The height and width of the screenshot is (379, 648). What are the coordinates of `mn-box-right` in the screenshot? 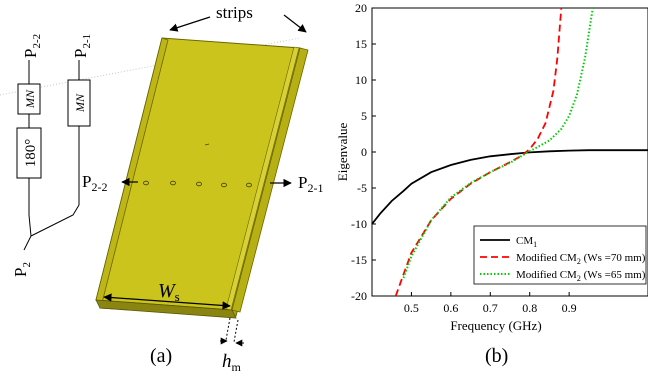 It's located at (79, 103).